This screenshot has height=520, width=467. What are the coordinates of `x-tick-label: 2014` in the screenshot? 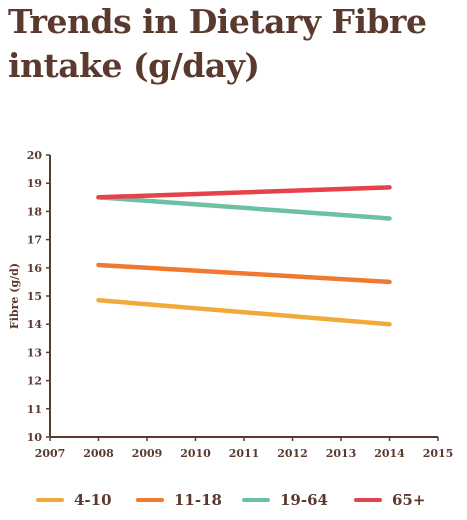 It's located at (389, 453).